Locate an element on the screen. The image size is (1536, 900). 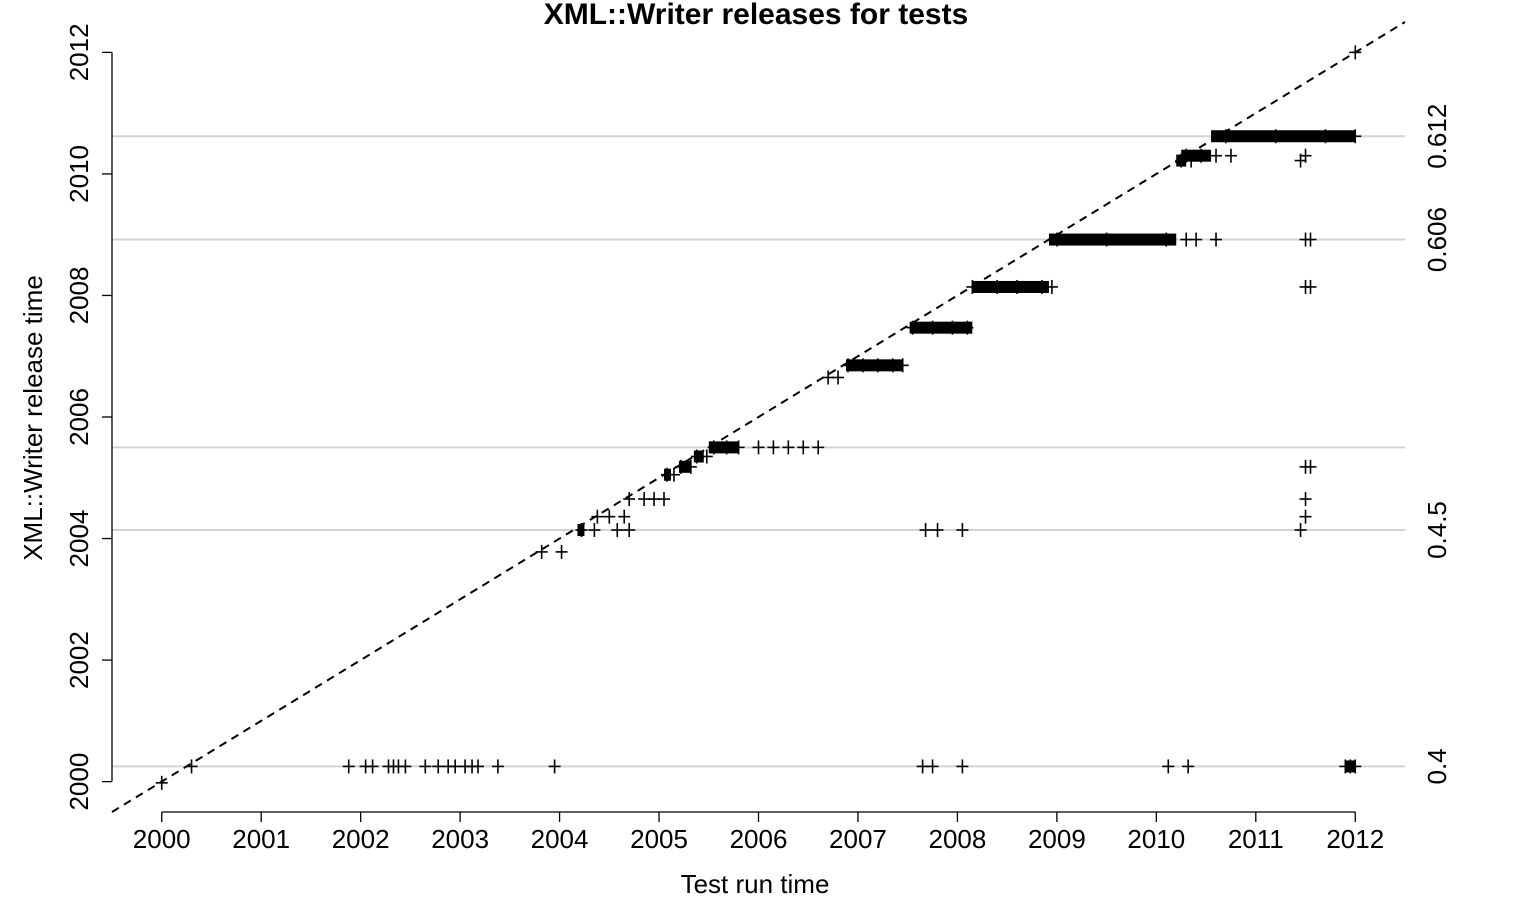
x-tick-label: 2004 is located at coordinates (560, 839).